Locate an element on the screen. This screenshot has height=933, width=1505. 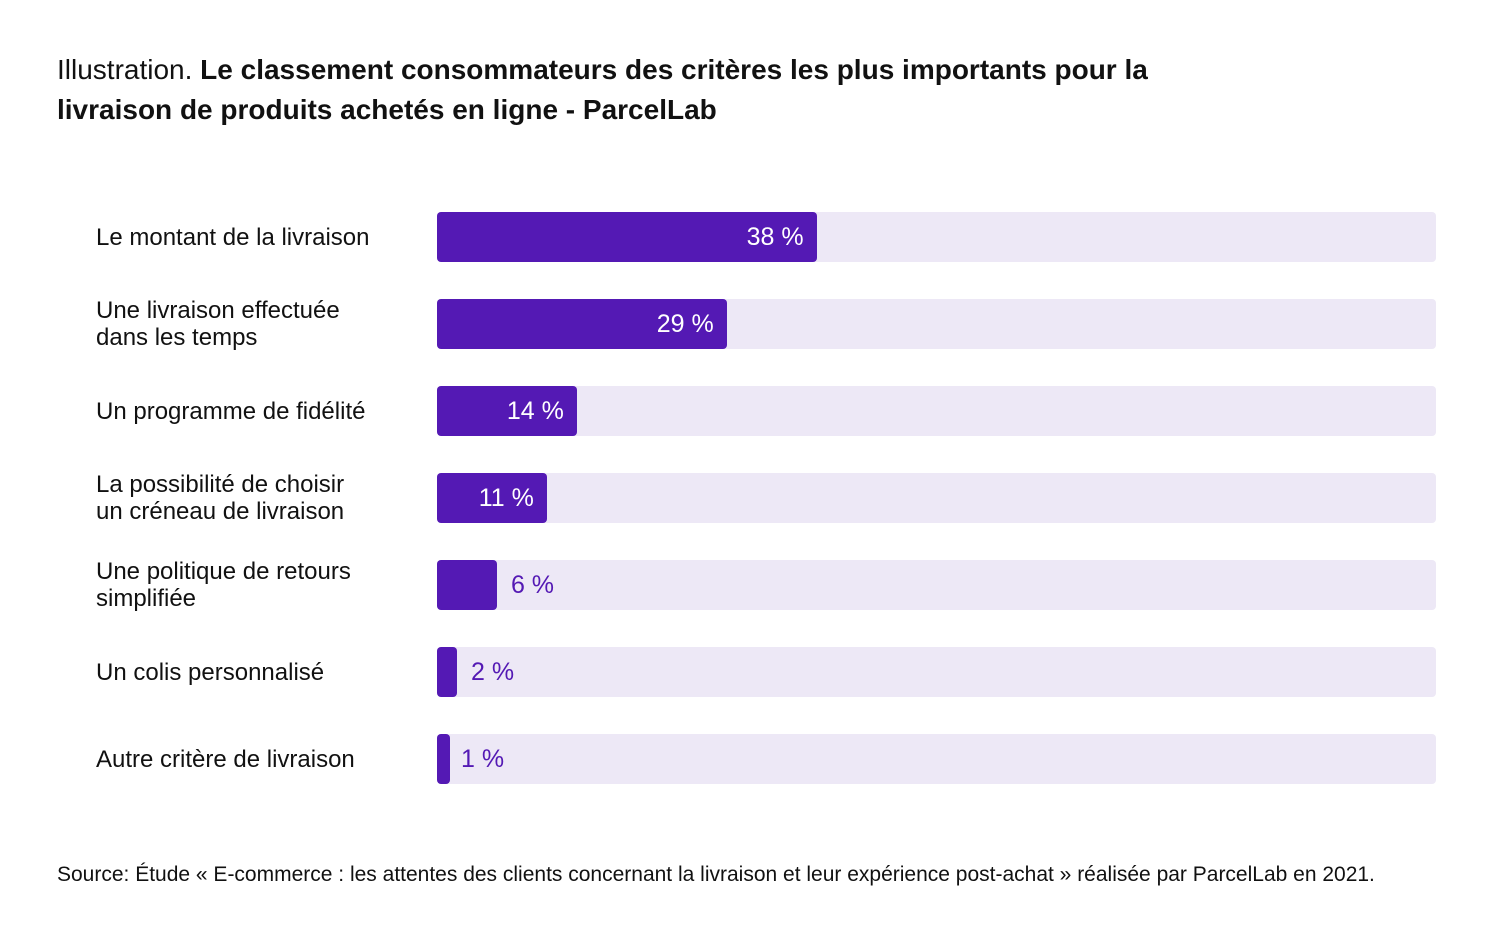
title-prefix: Illustration. is located at coordinates (129, 69).